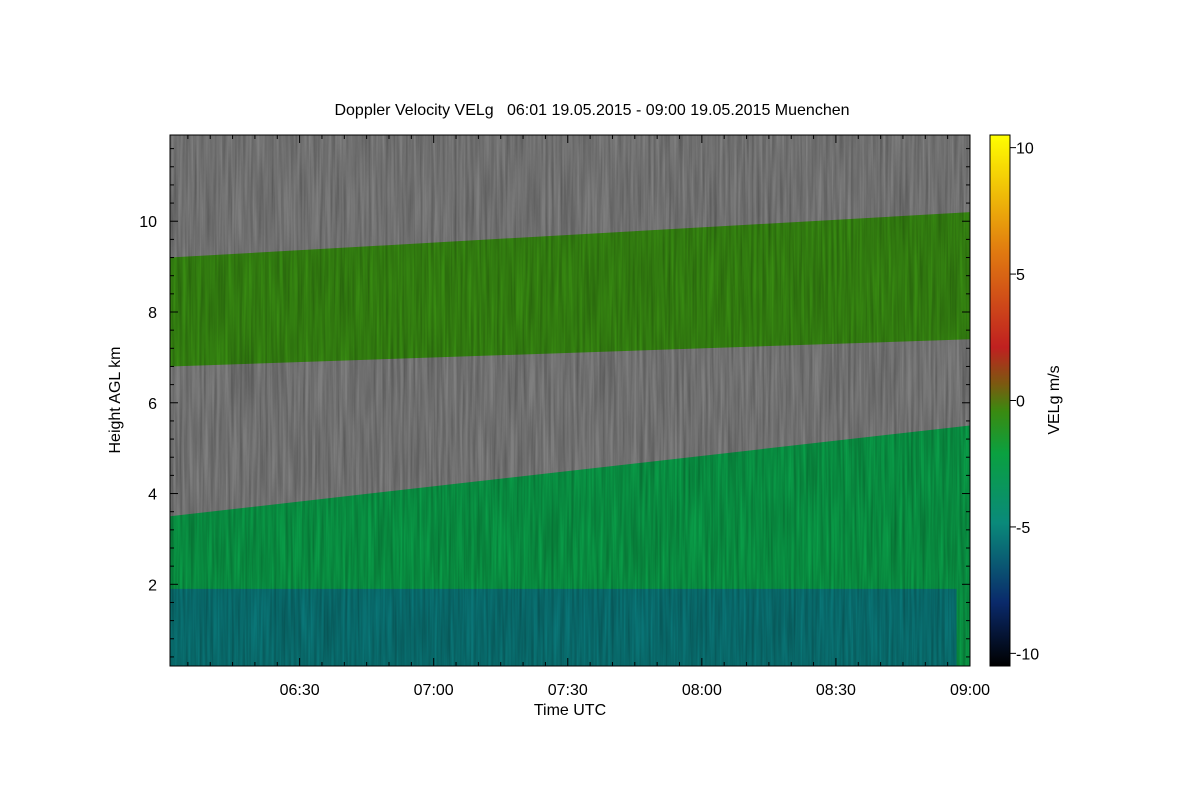 The width and height of the screenshot is (1200, 800). I want to click on y-tick-label: 8, so click(152, 313).